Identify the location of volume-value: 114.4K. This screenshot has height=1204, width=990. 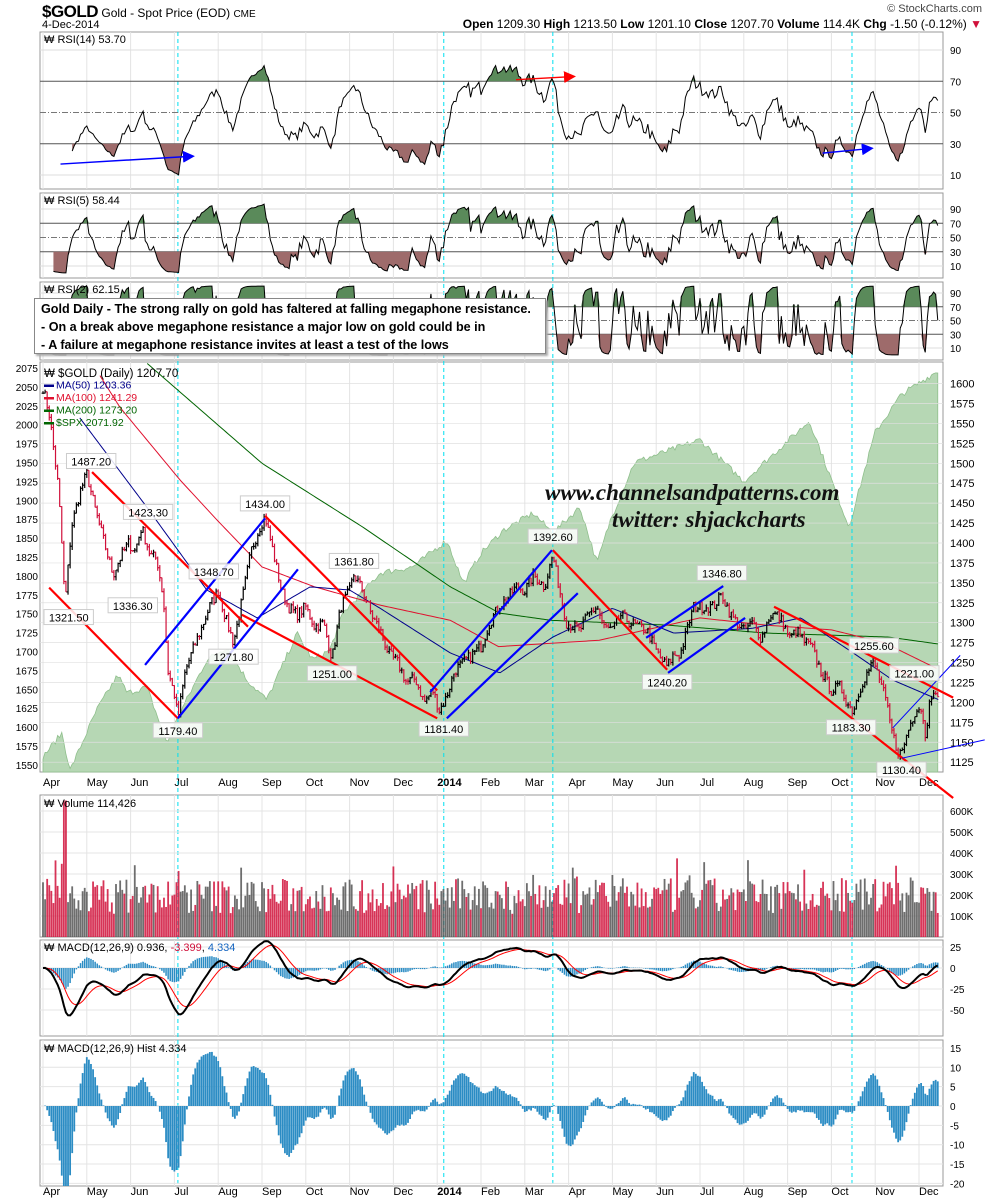
(841, 24).